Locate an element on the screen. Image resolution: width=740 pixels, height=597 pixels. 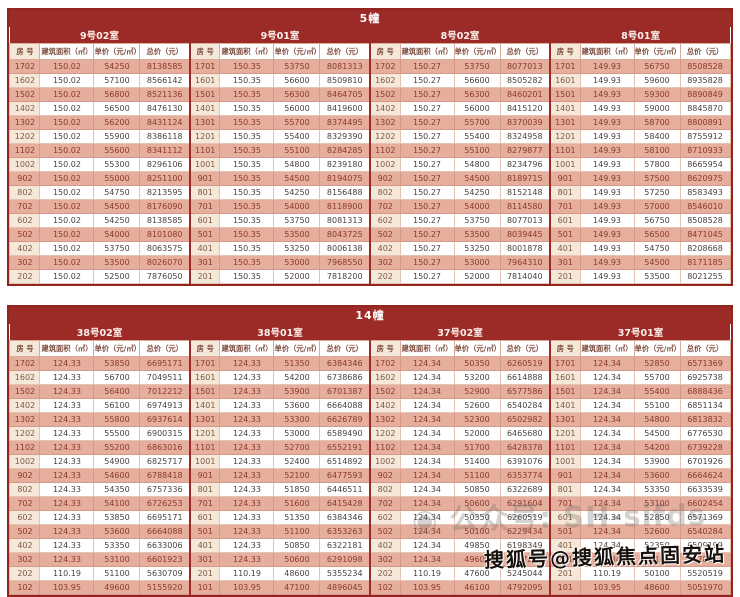
cell-room-no: 1402 is located at coordinates (25, 405).